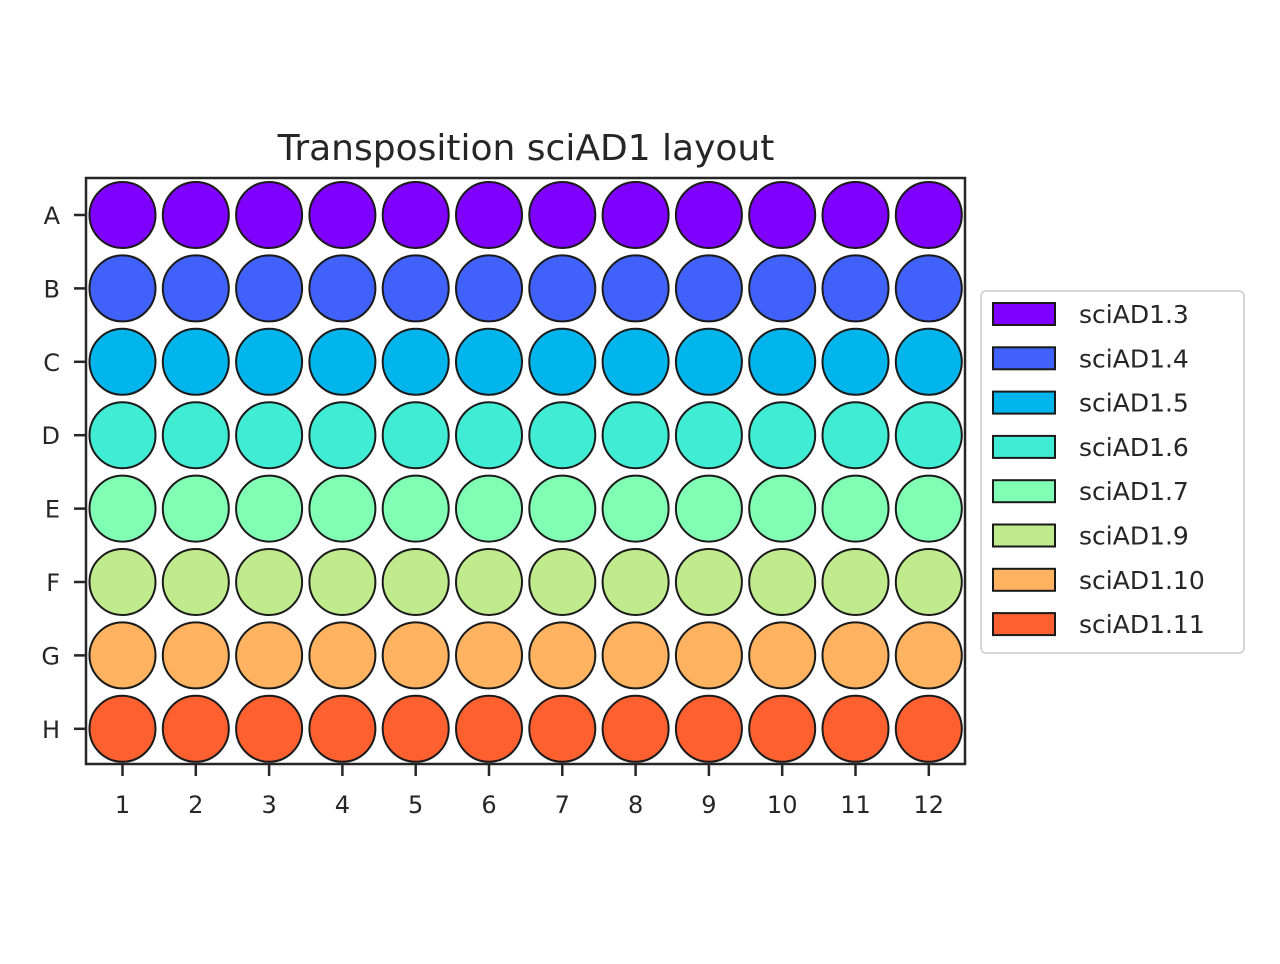 The width and height of the screenshot is (1280, 964). Describe the element at coordinates (708, 508) in the screenshot. I see `well-E9` at that location.